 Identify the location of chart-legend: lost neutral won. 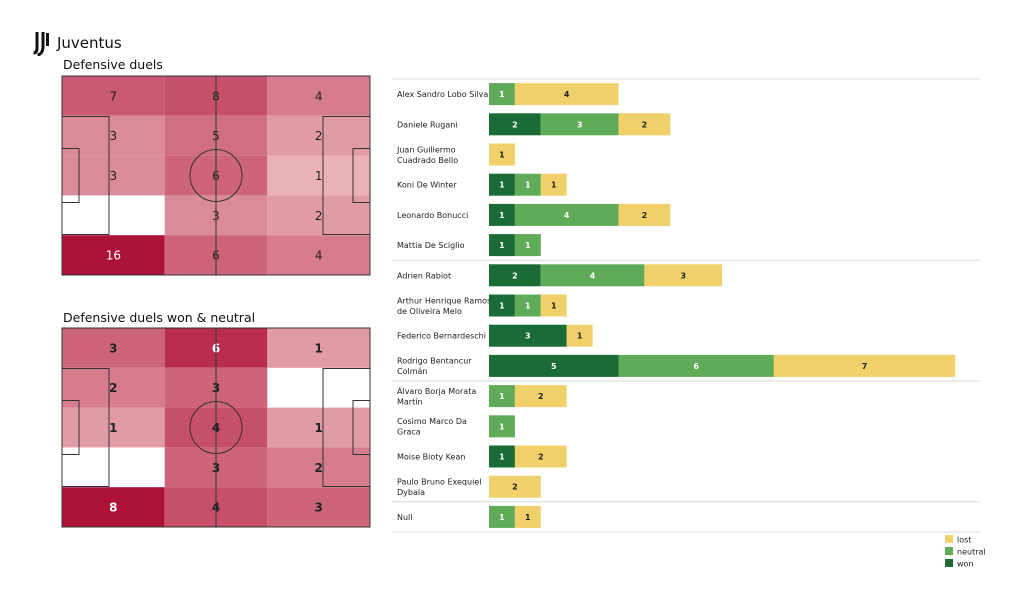
(965, 552).